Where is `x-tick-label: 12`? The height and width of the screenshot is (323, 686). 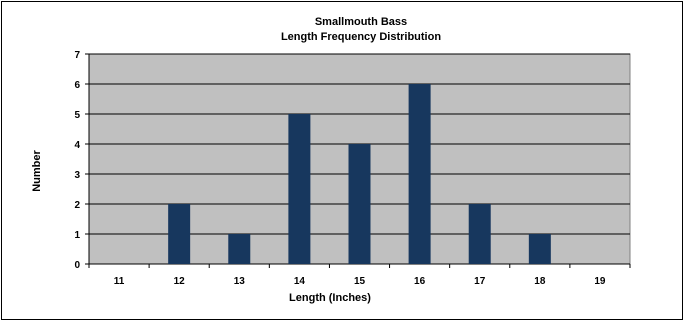 x-tick-label: 12 is located at coordinates (180, 281).